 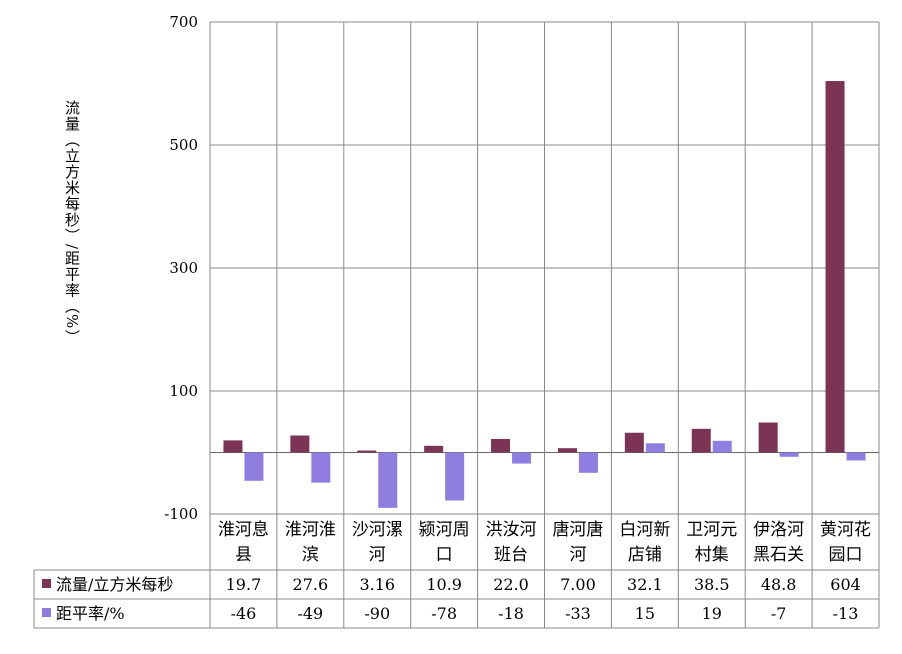 What do you see at coordinates (711, 530) in the screenshot?
I see `category-label-7-0: 卫河元` at bounding box center [711, 530].